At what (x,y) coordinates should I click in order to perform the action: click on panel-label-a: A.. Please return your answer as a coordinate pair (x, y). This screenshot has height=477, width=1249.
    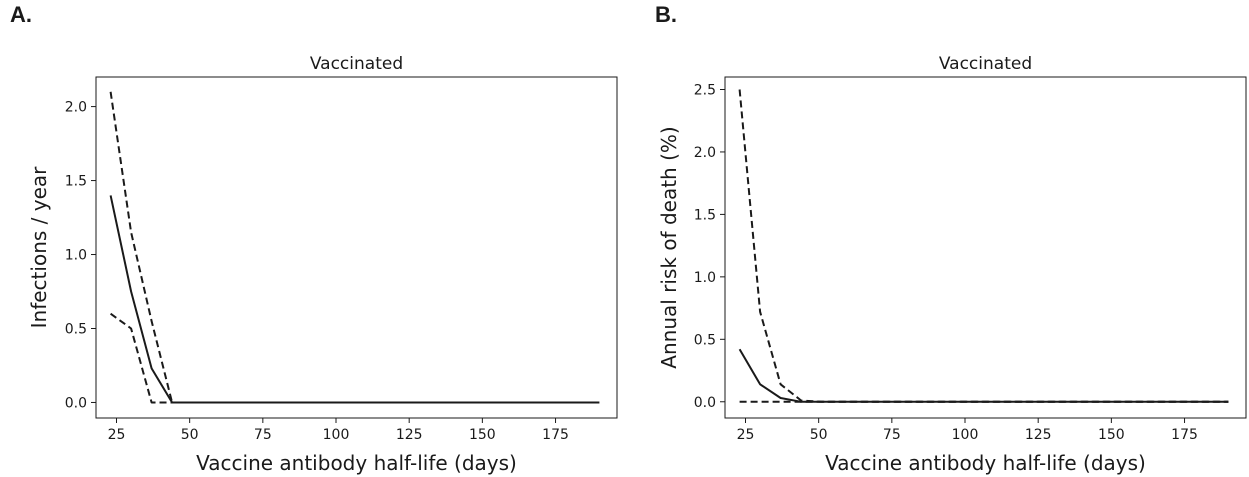
    Looking at the image, I should click on (21, 14).